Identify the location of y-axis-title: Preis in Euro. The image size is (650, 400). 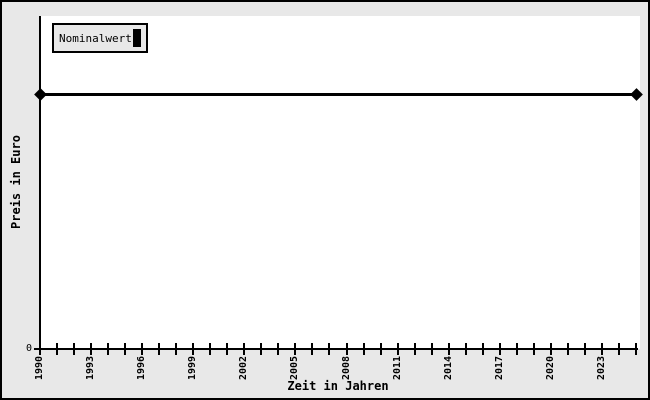
(16, 182).